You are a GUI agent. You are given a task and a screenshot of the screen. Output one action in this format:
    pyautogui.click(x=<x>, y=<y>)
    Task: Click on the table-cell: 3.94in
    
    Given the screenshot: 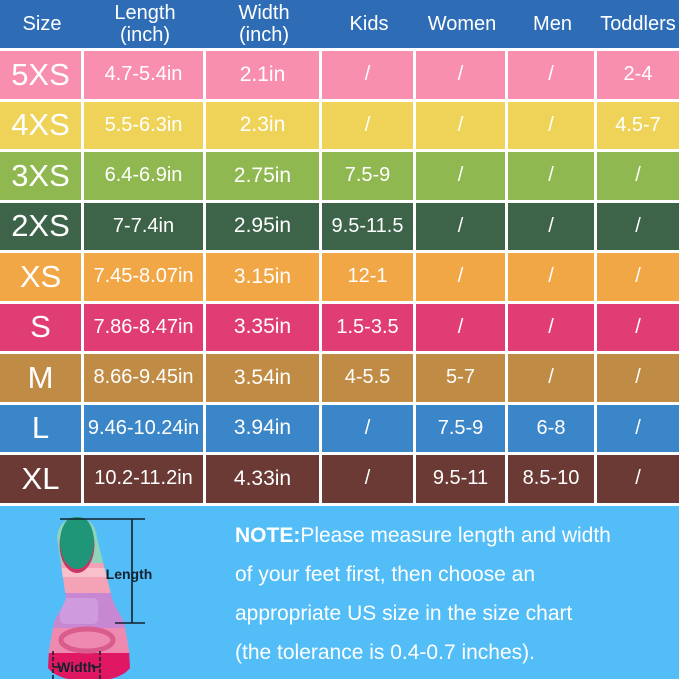 What is the action you would take?
    pyautogui.click(x=264, y=428)
    